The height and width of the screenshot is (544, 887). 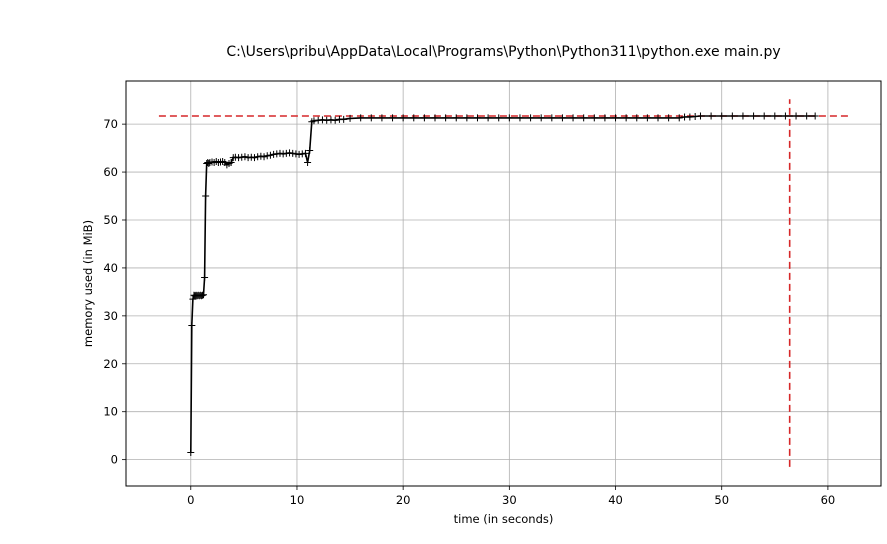 What do you see at coordinates (721, 500) in the screenshot?
I see `x-tick-label: 50` at bounding box center [721, 500].